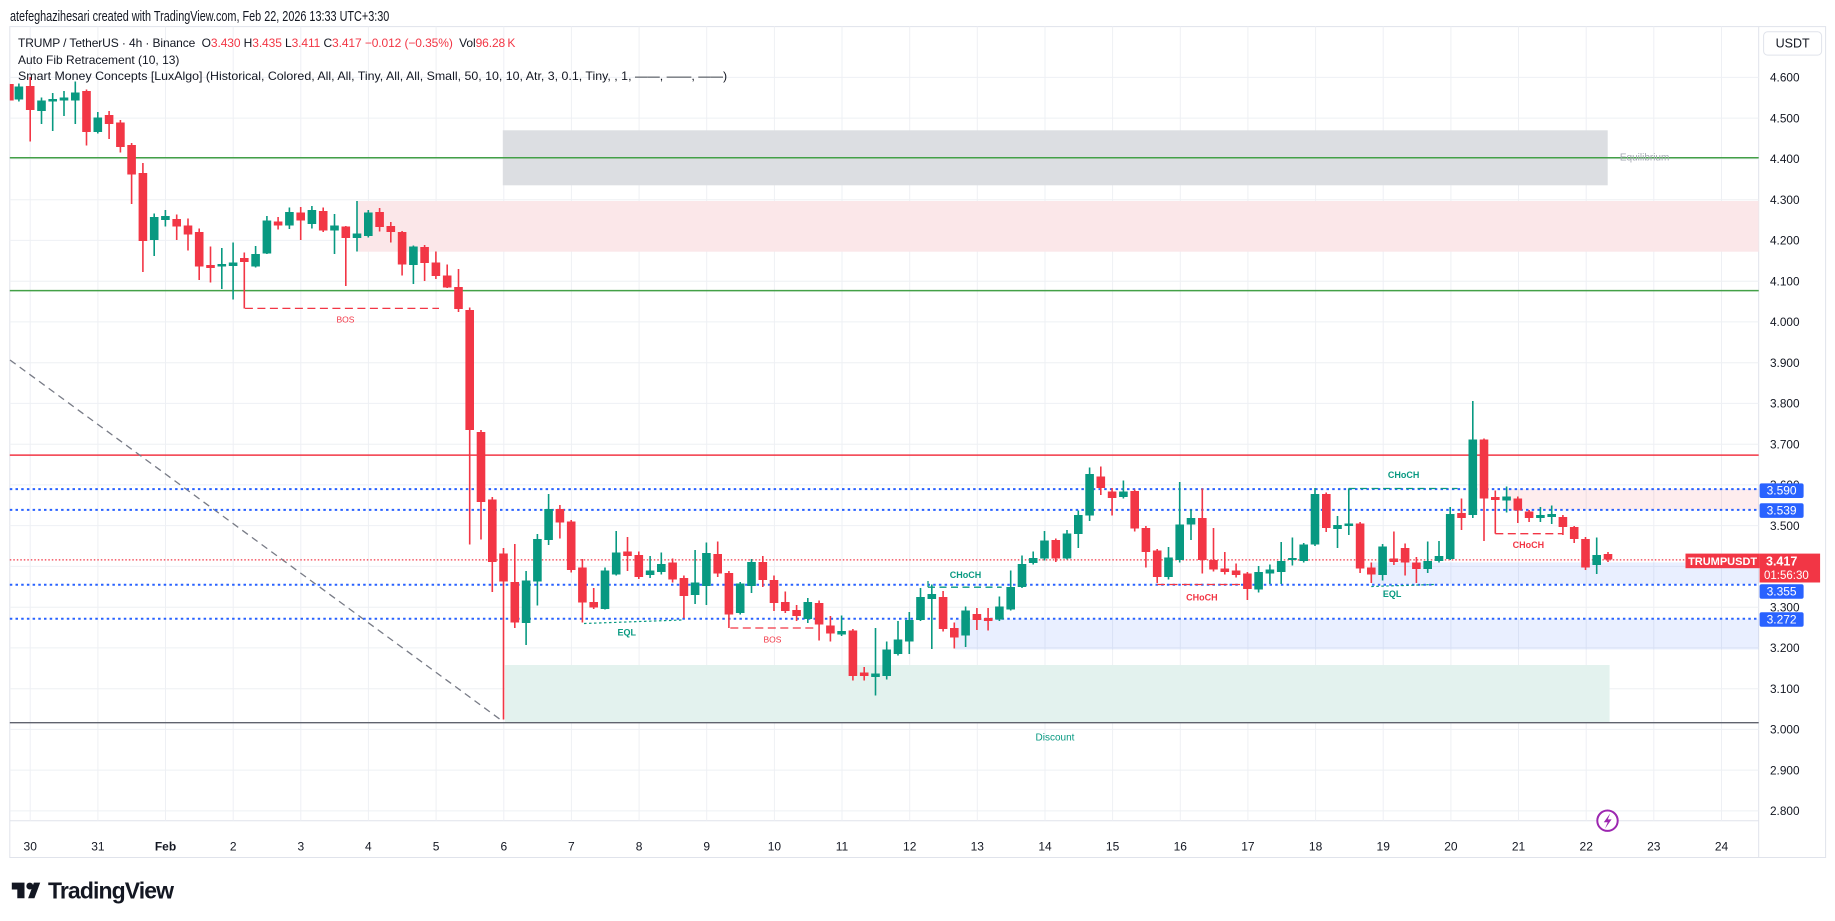 The image size is (1835, 921). I want to click on svg-text: 4.100, so click(1785, 281).